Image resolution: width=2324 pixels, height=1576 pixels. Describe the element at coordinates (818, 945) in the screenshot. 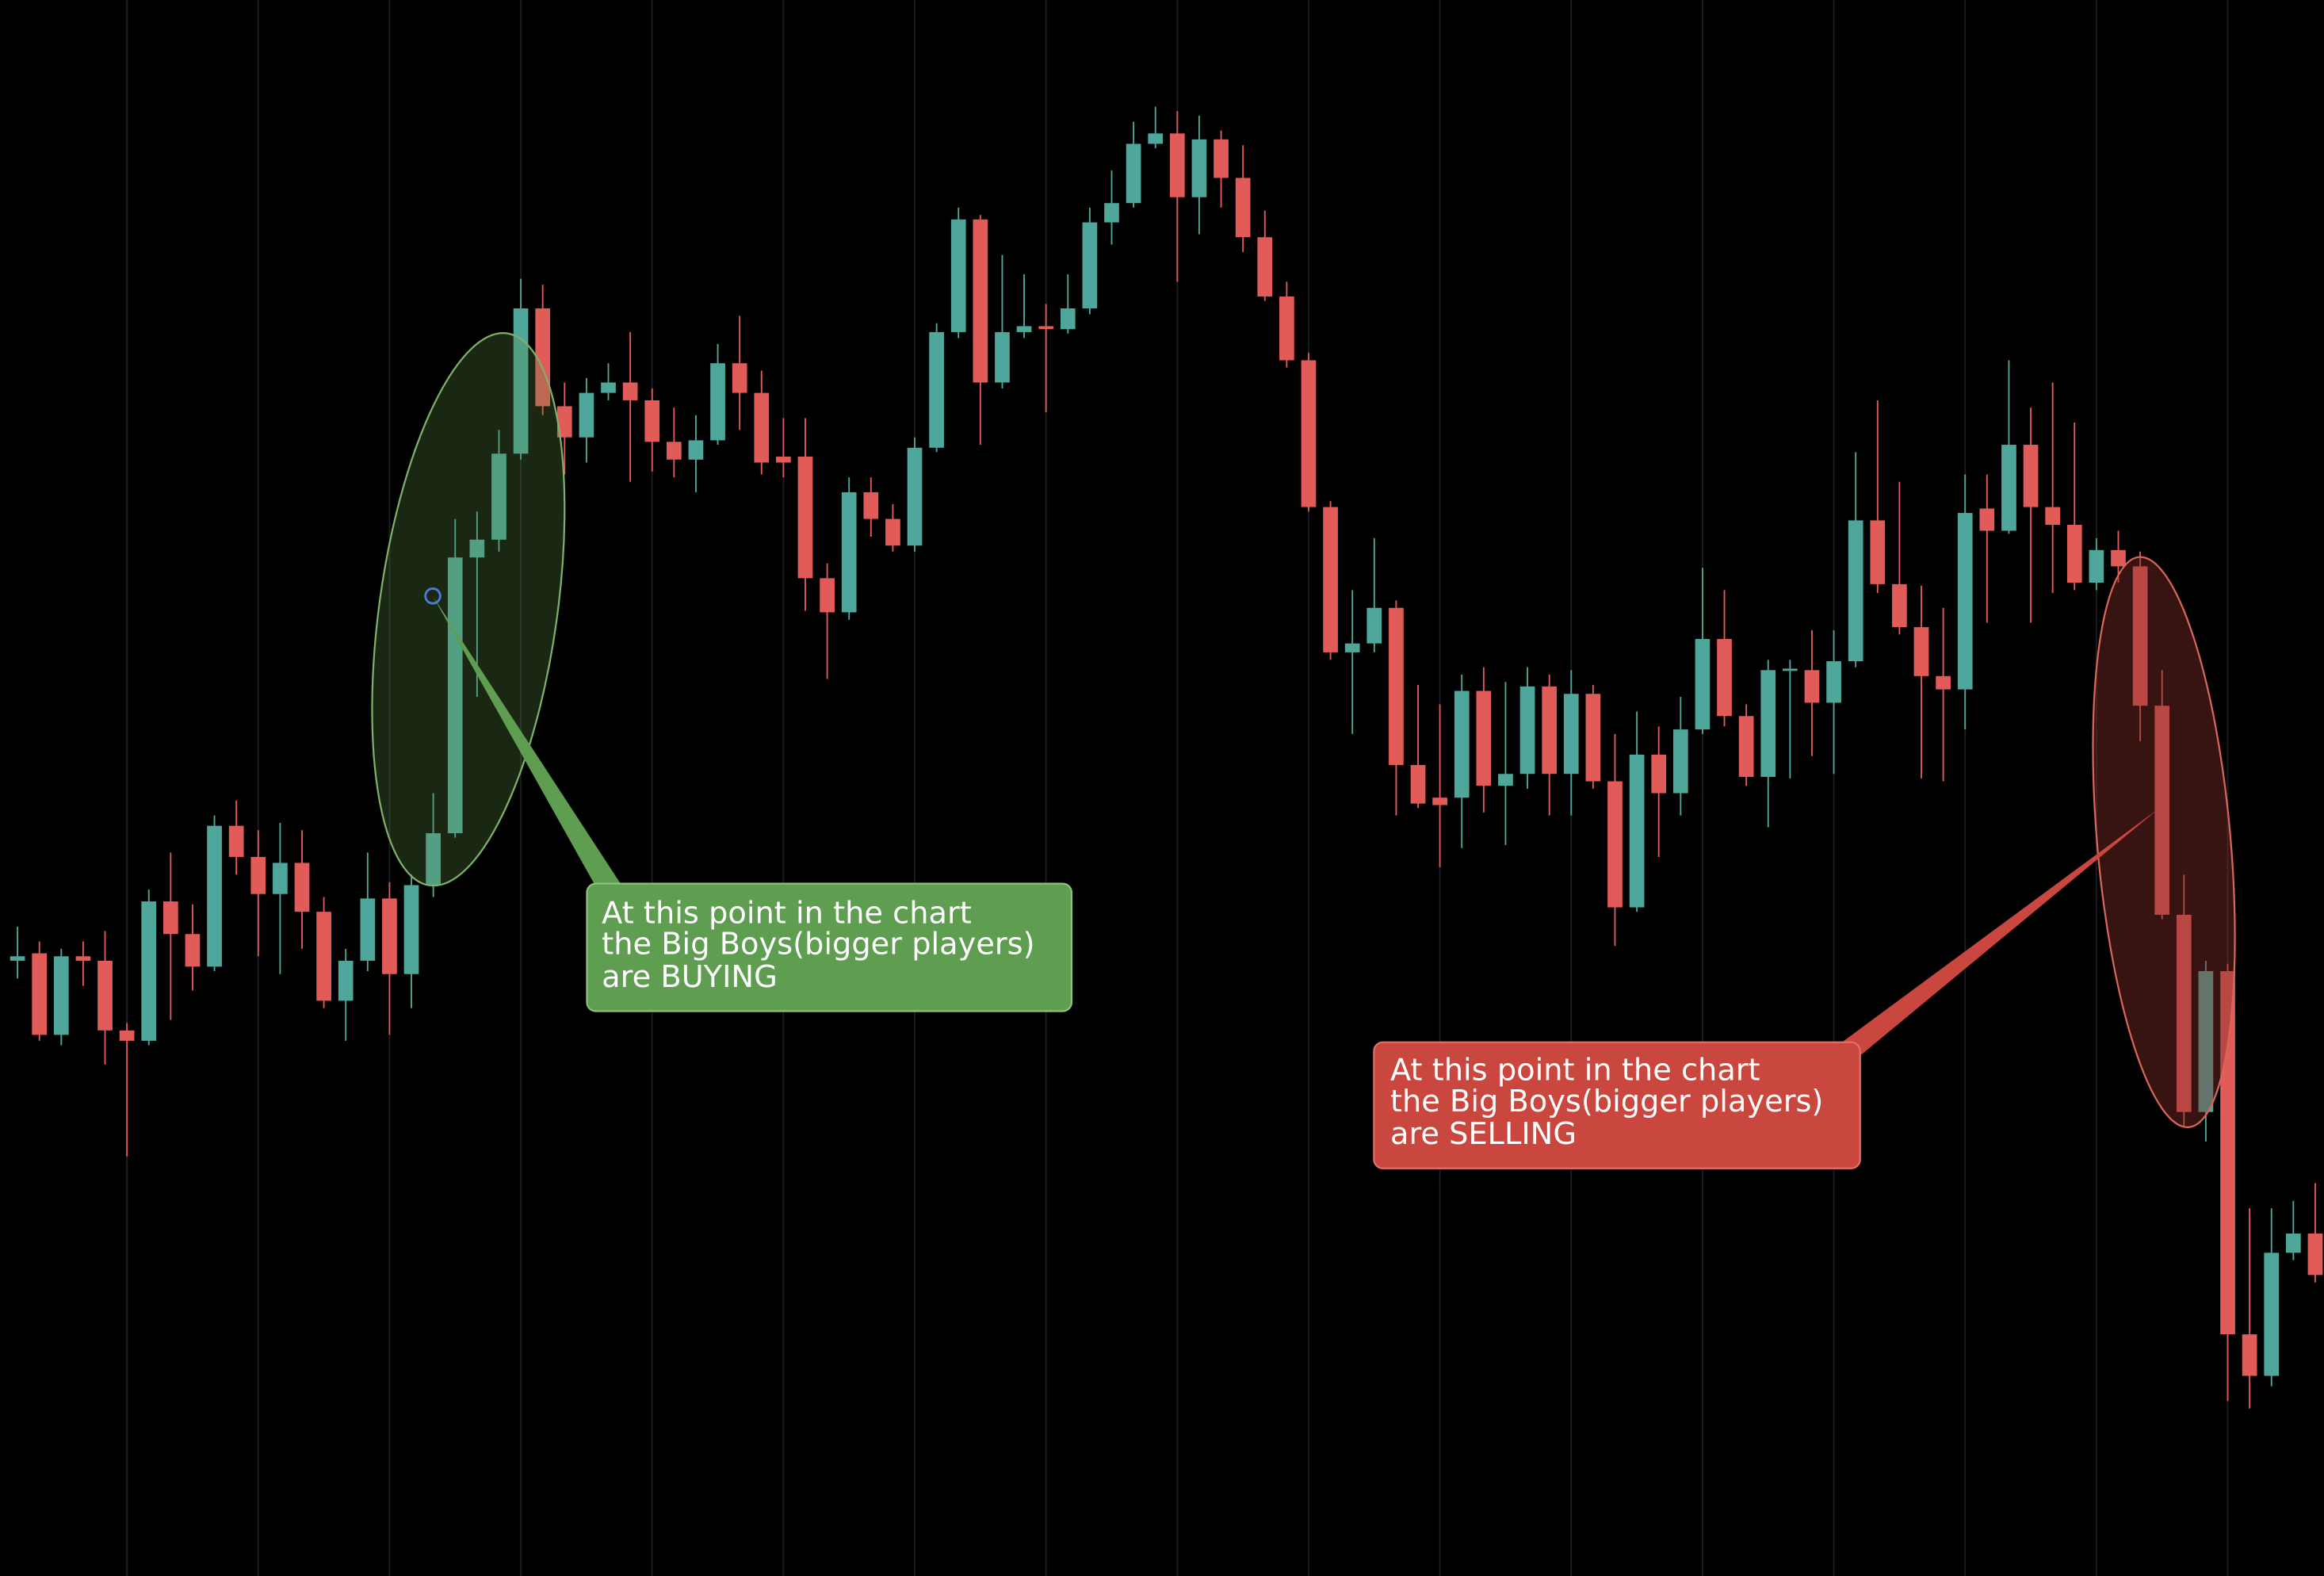

I see `callout-text: the Big Boys(bigger players)` at that location.